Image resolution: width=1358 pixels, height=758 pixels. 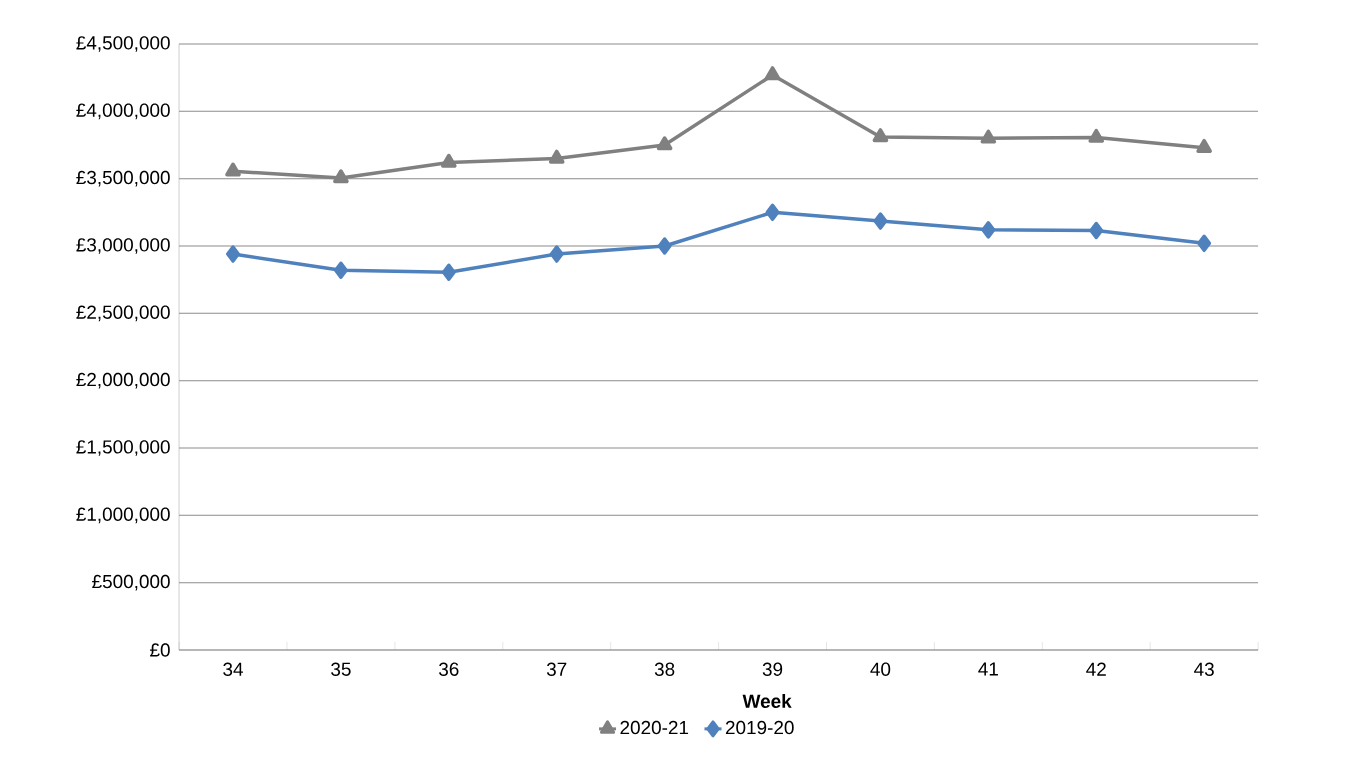 I want to click on x-tick-label: 39, so click(x=772, y=669).